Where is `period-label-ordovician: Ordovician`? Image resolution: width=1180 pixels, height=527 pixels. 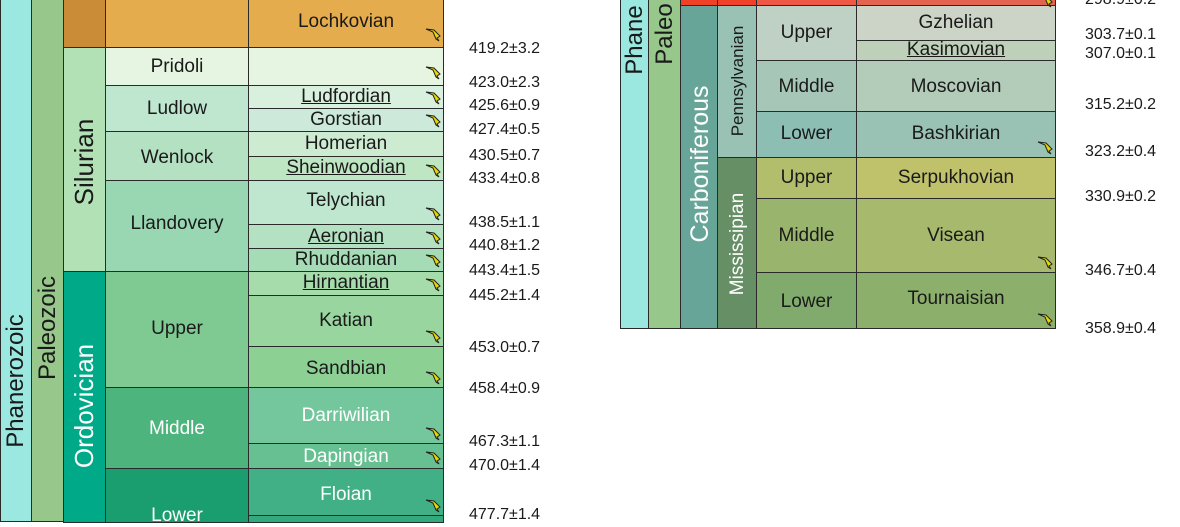
period-label-ordovician: Ordovician is located at coordinates (84, 406).